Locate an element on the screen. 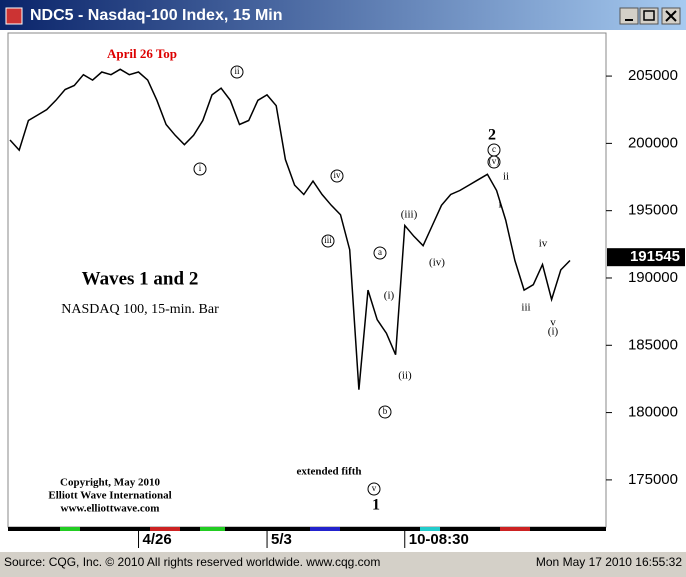 The height and width of the screenshot is (577, 686). wave-label: (iv) is located at coordinates (437, 263).